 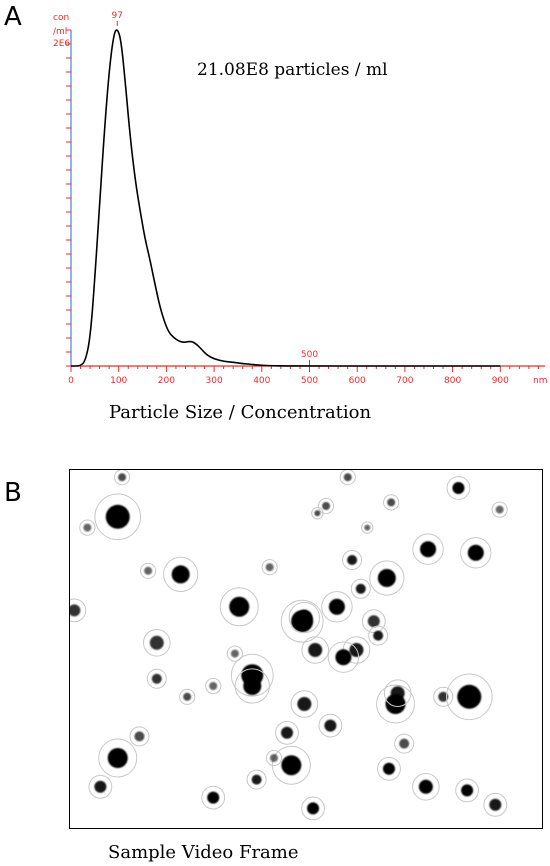 What do you see at coordinates (13, 493) in the screenshot?
I see `panel-label-b: B` at bounding box center [13, 493].